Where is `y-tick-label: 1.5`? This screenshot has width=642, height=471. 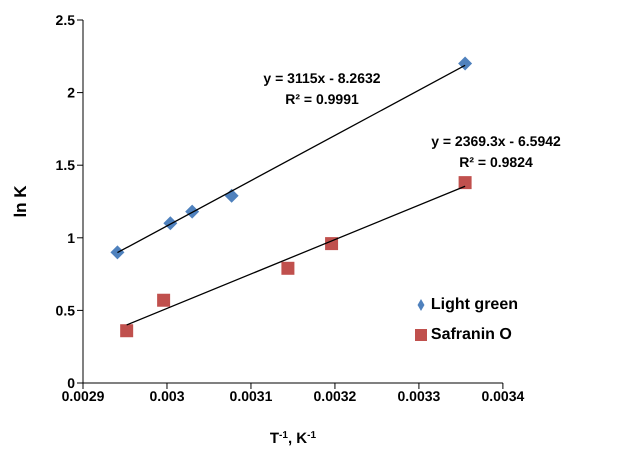
y-tick-label: 1.5 is located at coordinates (66, 165).